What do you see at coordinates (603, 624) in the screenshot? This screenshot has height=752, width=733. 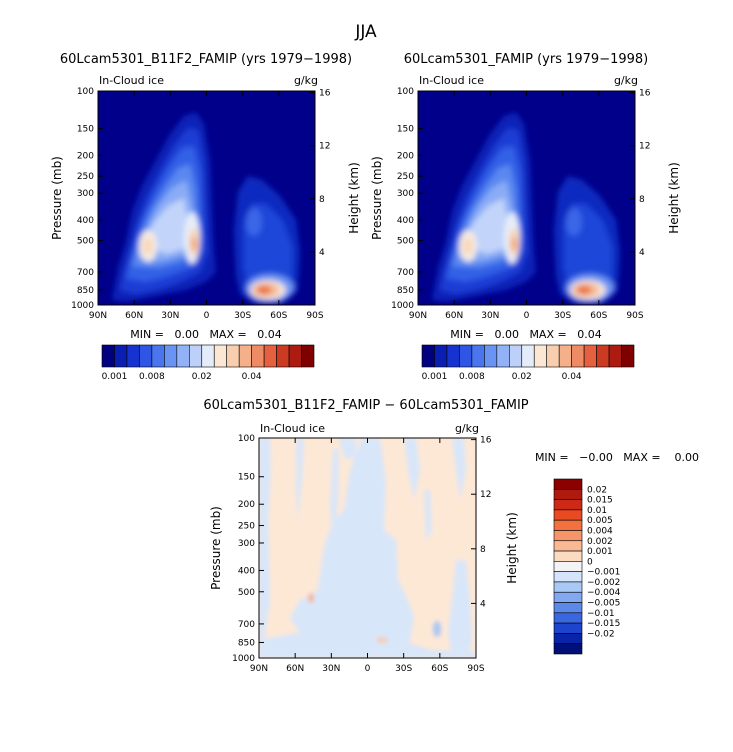 I see `colorbar-label: −0.015` at bounding box center [603, 624].